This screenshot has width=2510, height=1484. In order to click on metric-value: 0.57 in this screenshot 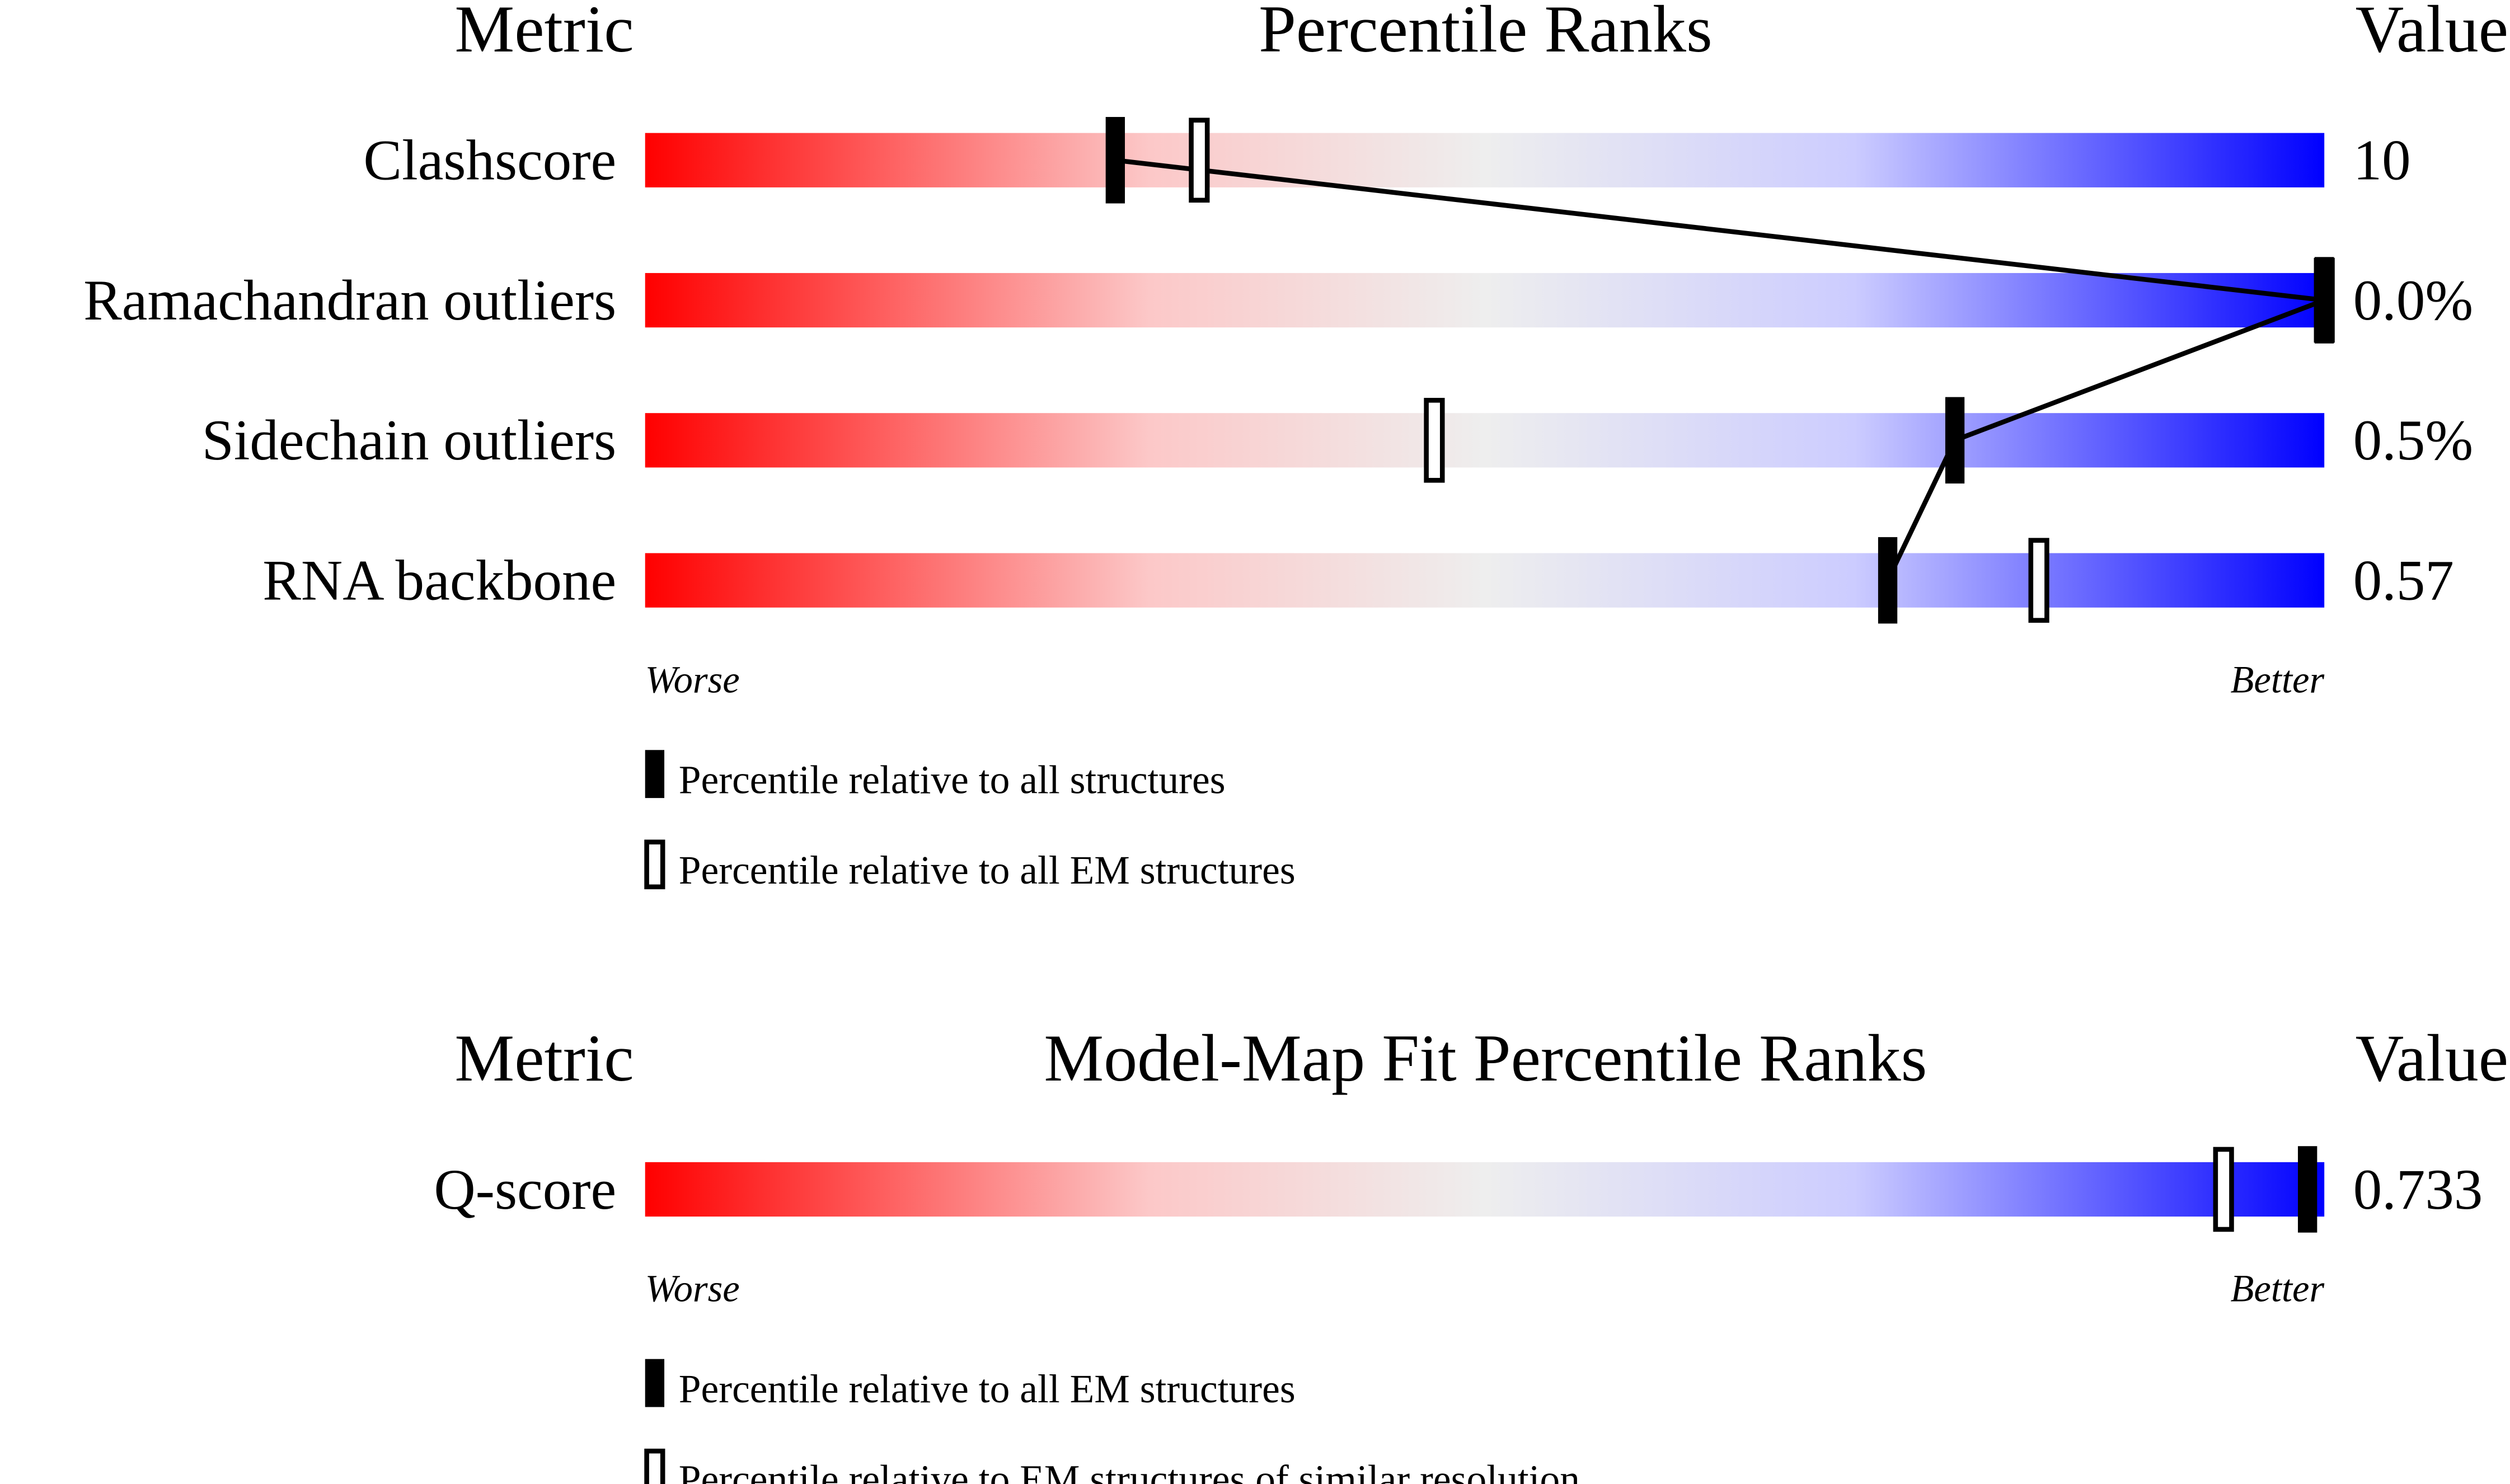, I will do `click(2403, 580)`.